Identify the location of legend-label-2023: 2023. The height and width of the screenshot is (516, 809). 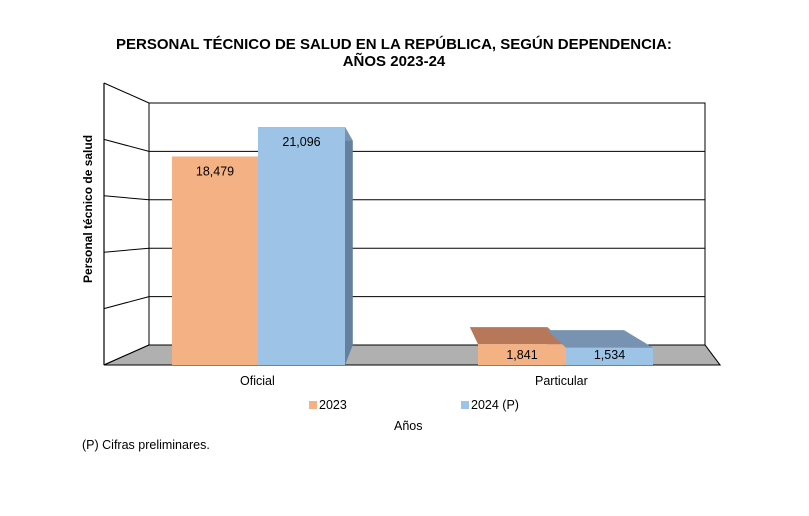
(333, 405).